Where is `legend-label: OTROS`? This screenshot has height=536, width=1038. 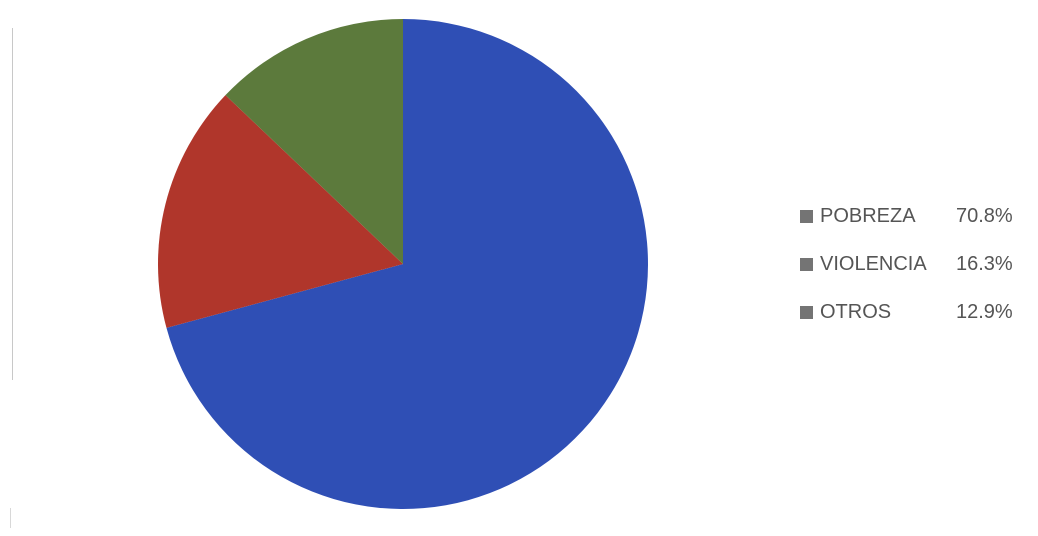
legend-label: OTROS is located at coordinates (856, 312).